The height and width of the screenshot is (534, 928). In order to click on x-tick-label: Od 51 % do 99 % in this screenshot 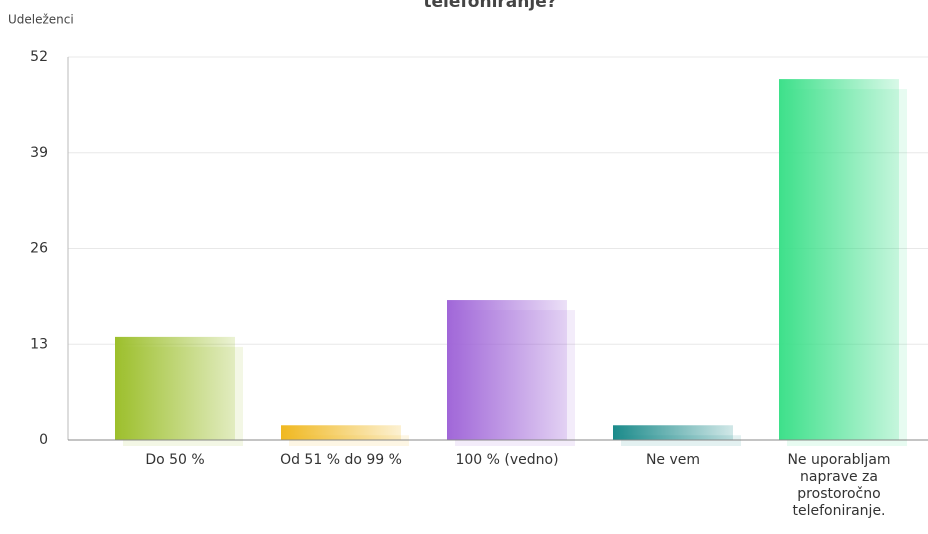, I will do `click(341, 460)`.